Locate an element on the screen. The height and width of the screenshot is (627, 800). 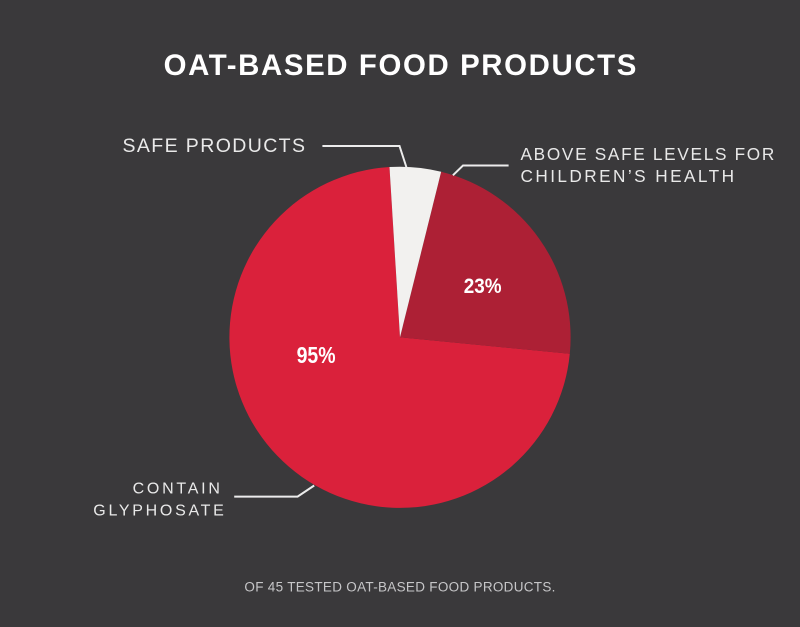
svg-text: OAT-BASED FOOD PRODUCTS is located at coordinates (400, 65).